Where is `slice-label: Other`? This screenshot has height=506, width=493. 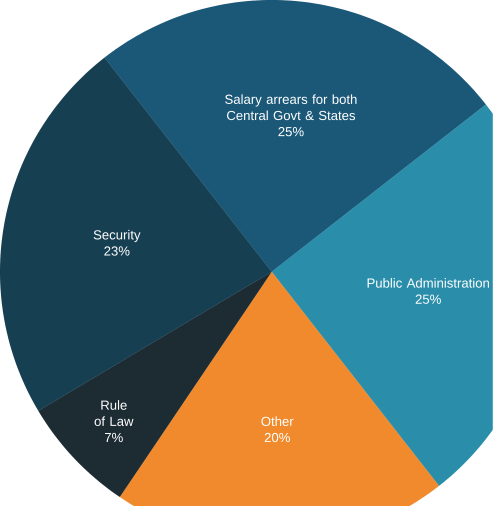
slice-label: Other is located at coordinates (278, 421).